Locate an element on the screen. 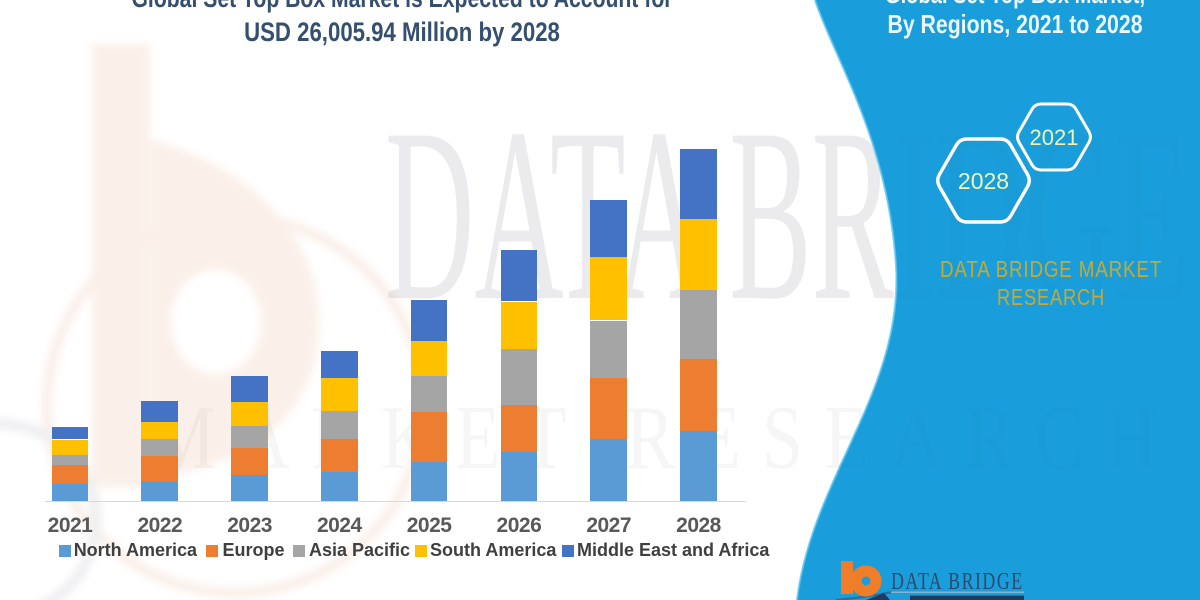 The width and height of the screenshot is (1200, 600). svg-text: 2021 is located at coordinates (1054, 137).